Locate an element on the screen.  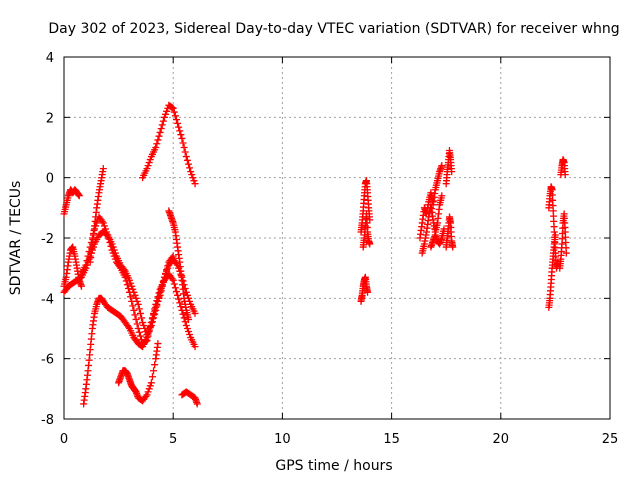
series-arc-a is located at coordinates (71, 202).